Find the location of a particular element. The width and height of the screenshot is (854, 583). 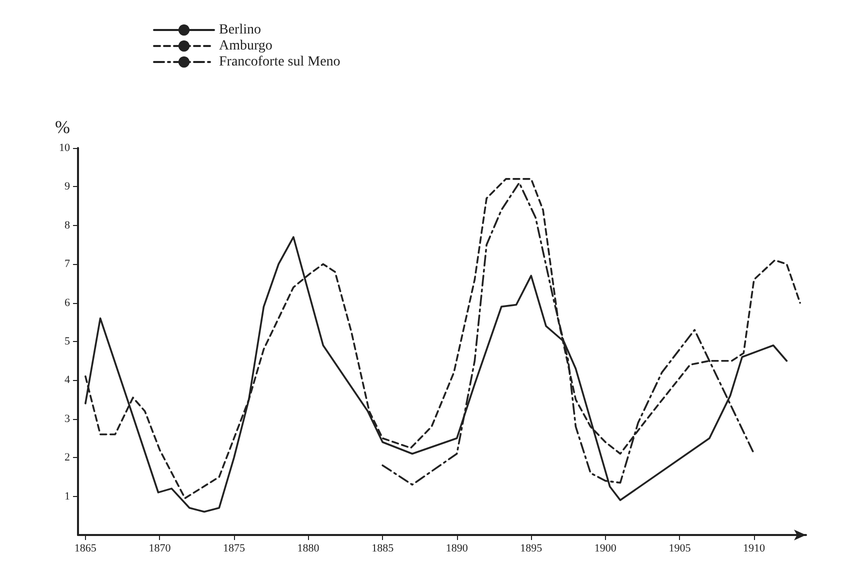

x-tick-label: 1900 is located at coordinates (605, 548).